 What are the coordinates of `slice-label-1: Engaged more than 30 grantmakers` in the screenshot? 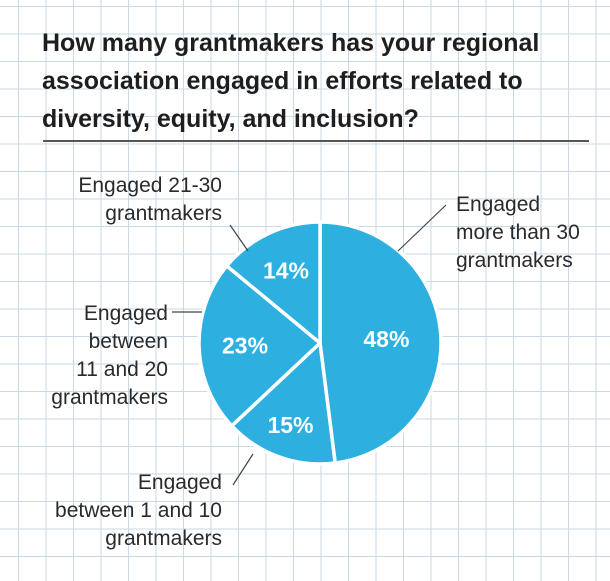 It's located at (518, 232).